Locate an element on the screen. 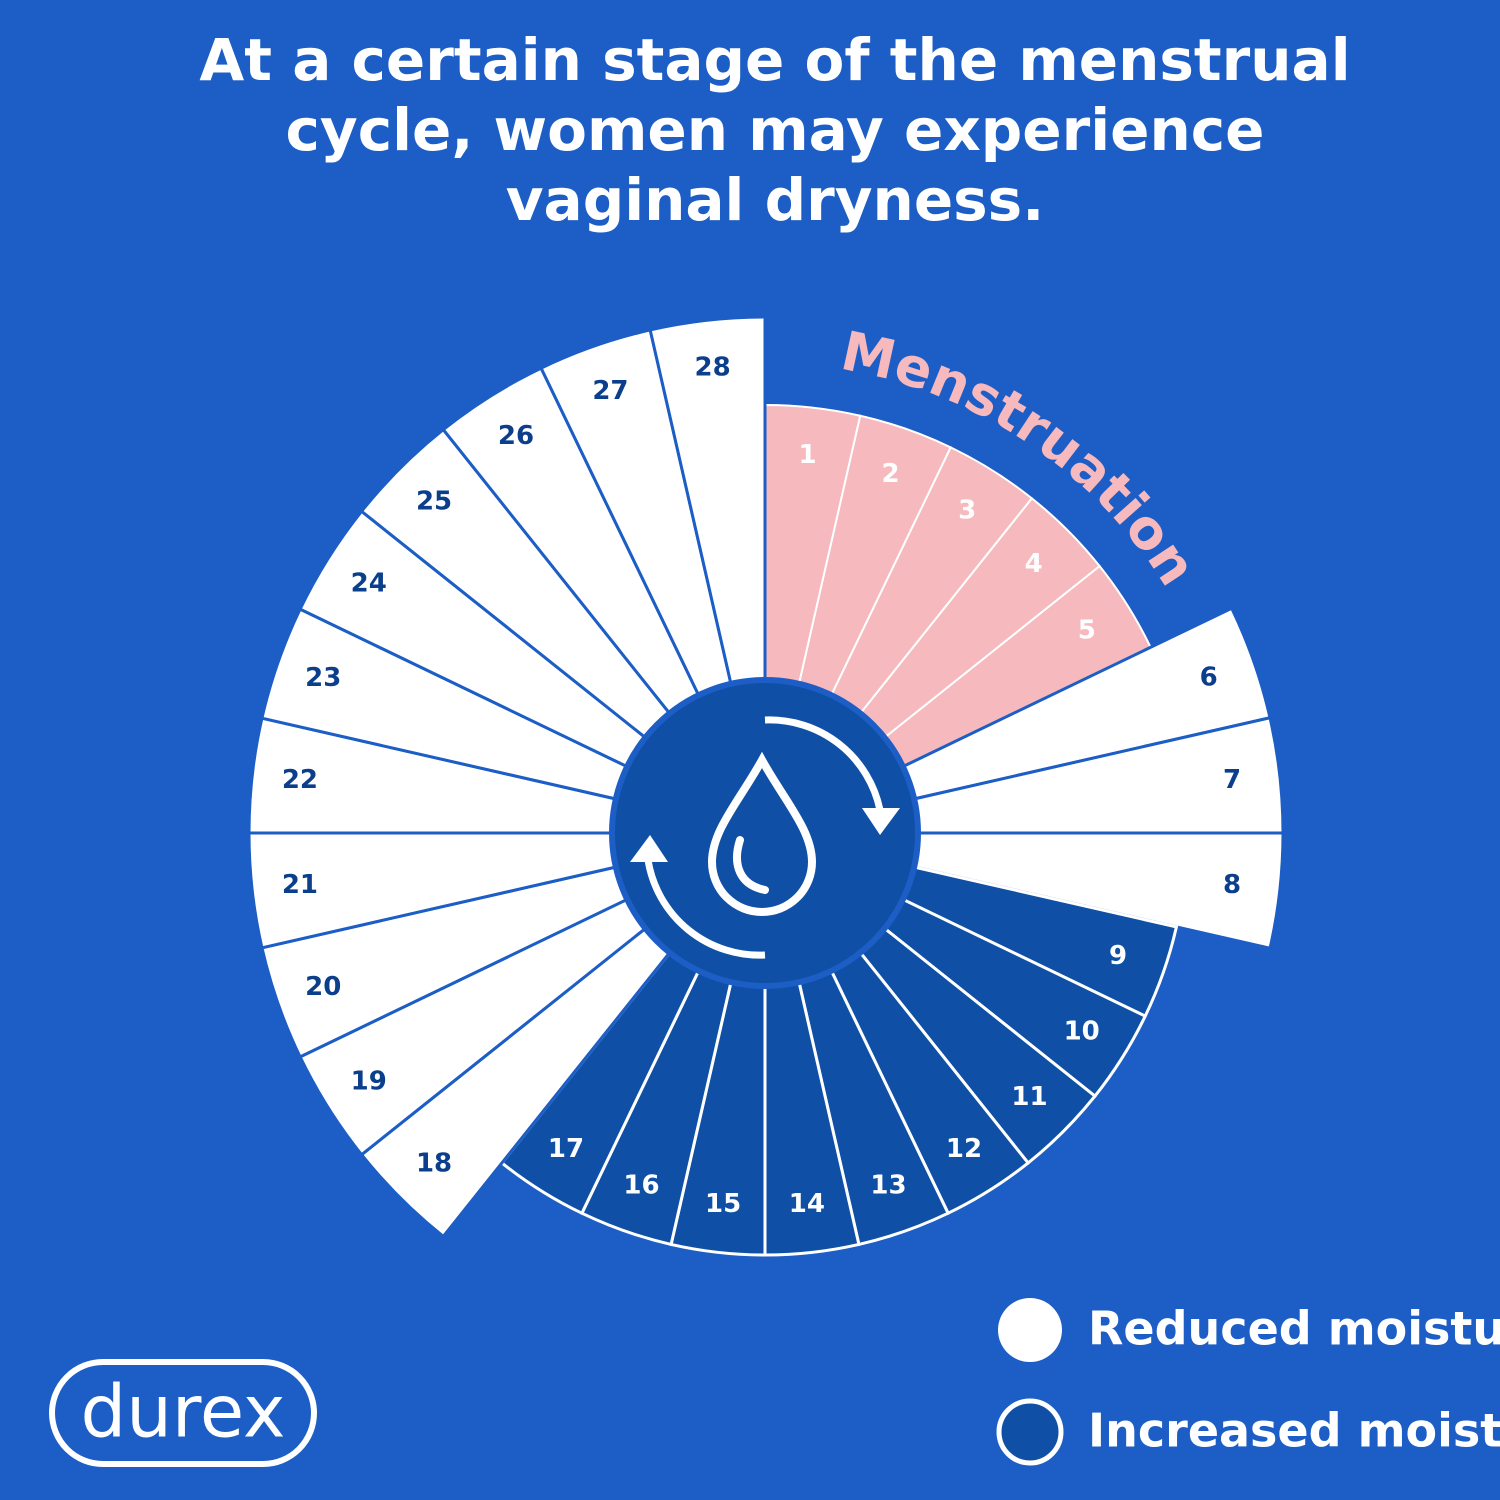 This screenshot has width=1500, height=1500. drop-shine is located at coordinates (751, 865).